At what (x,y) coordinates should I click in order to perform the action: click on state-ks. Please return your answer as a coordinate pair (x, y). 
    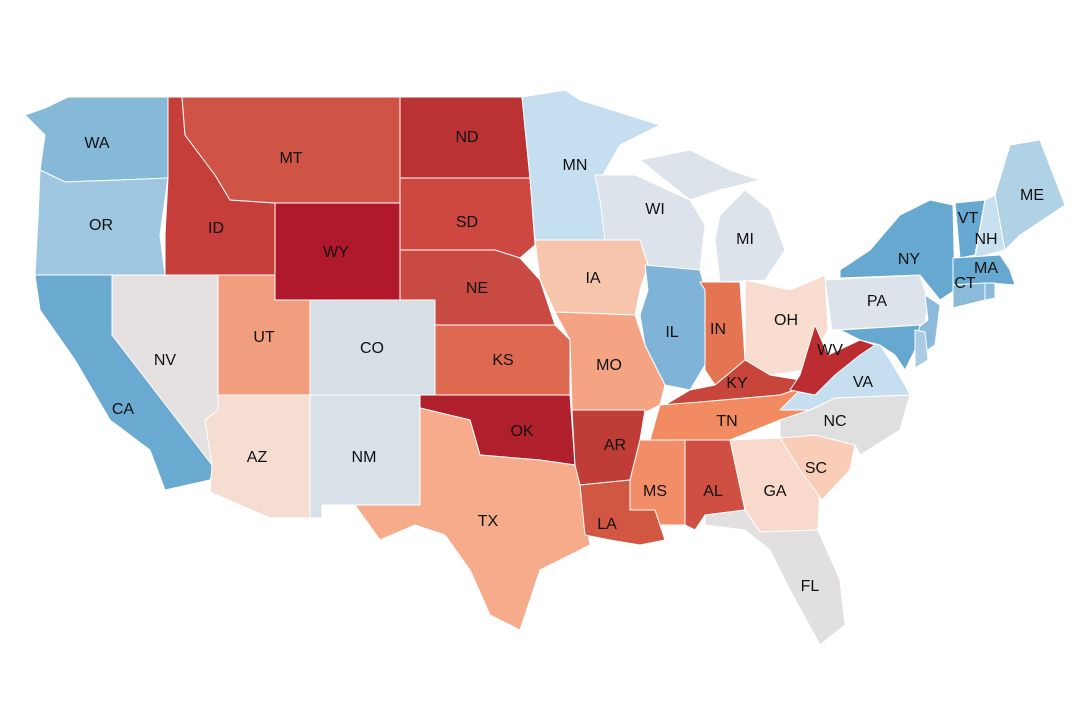
    Looking at the image, I should click on (502, 360).